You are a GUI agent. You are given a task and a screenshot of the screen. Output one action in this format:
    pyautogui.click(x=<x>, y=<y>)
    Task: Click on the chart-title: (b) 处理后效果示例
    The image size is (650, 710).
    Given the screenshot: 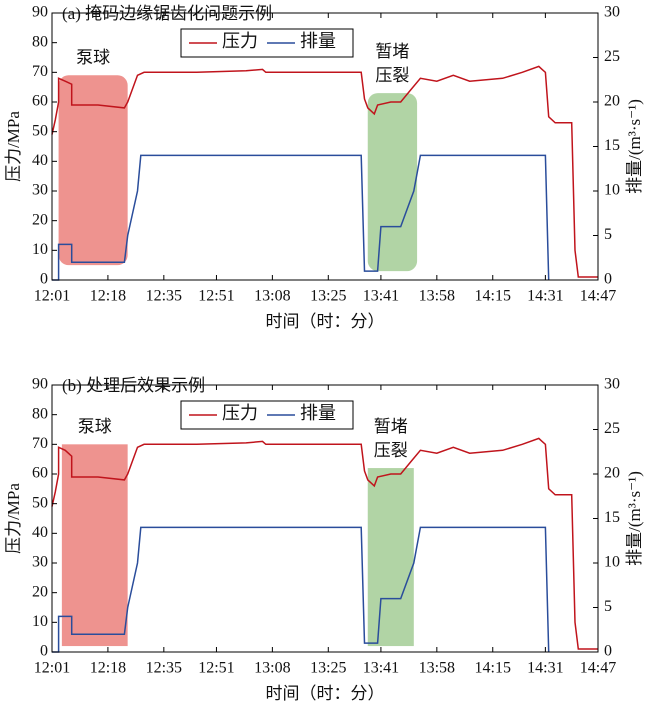 What is the action you would take?
    pyautogui.click(x=133, y=385)
    